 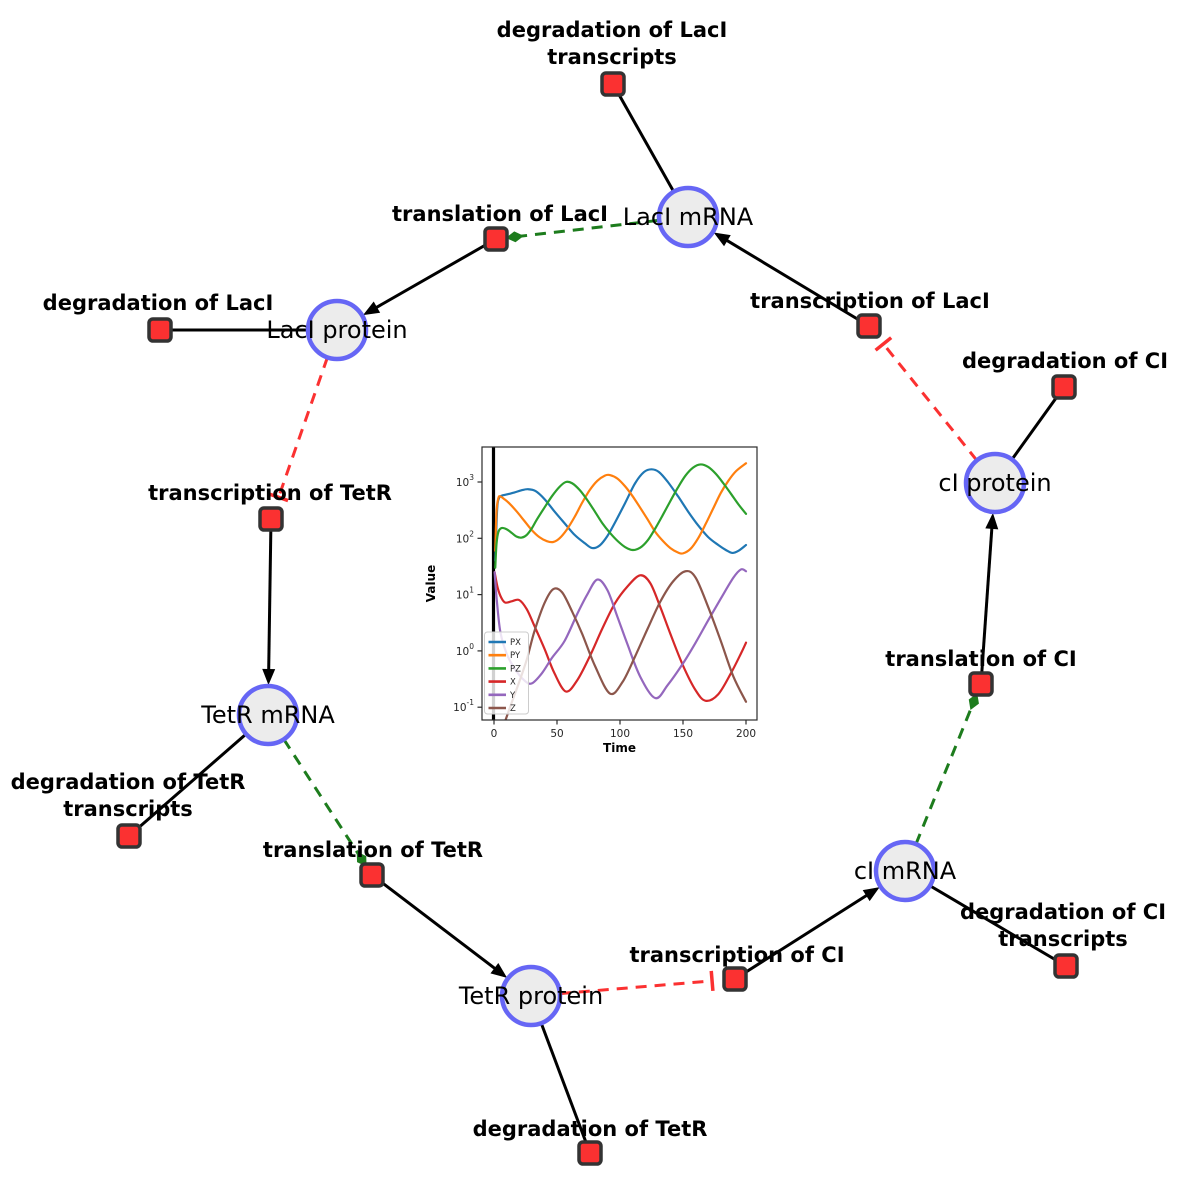 I want to click on edge-produce-ci-mrna-transcription-of-ci, so click(x=807, y=934).